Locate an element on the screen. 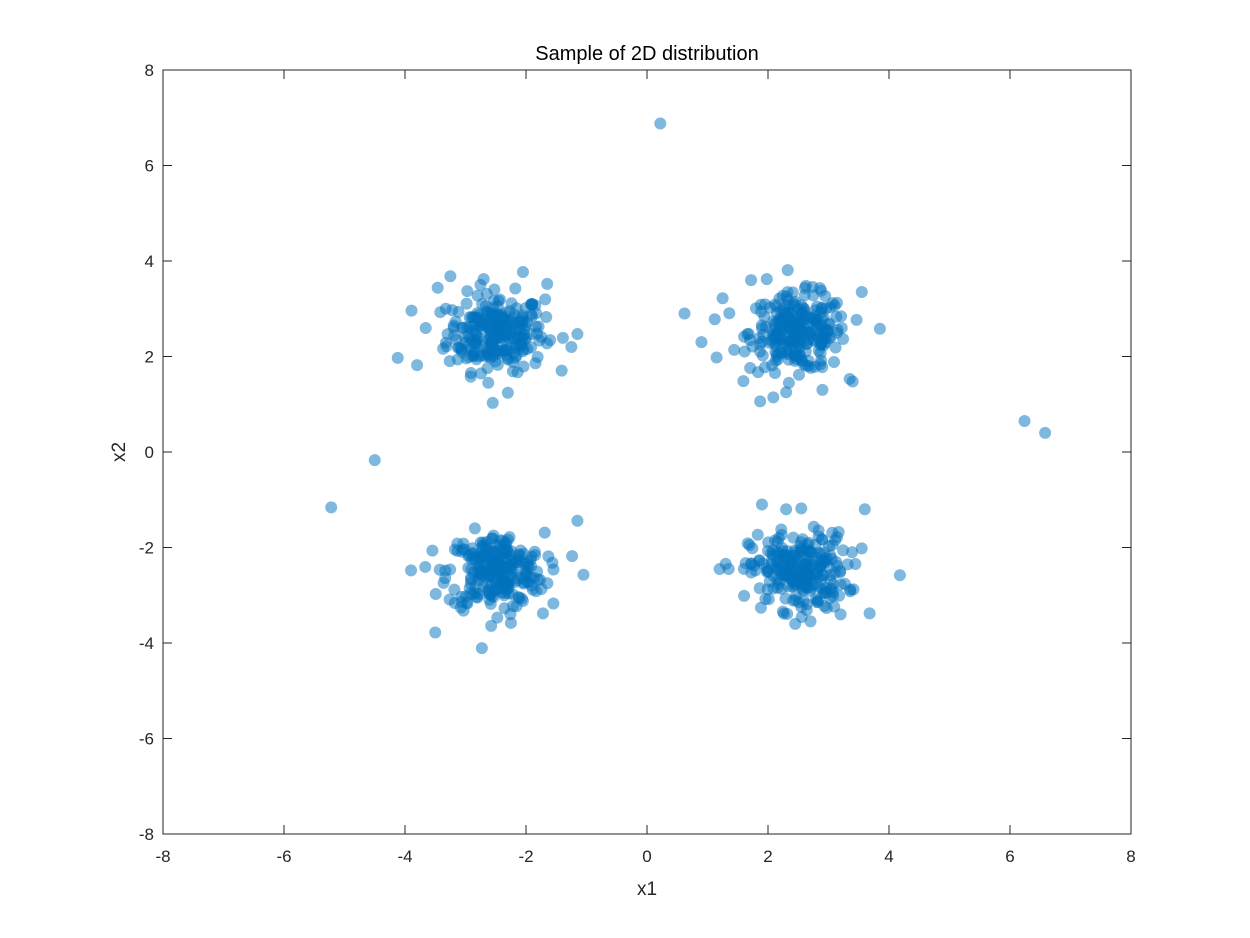  y-tick-label: 0 is located at coordinates (149, 452).